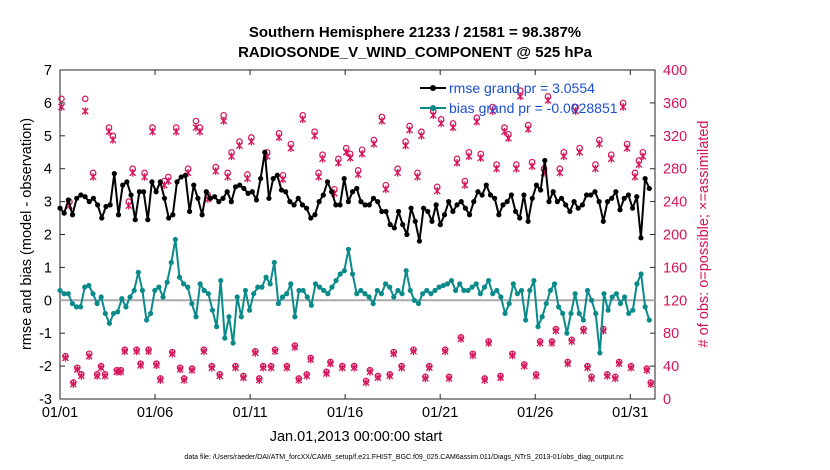  I want to click on y-left-tick-label: 5, so click(48, 137).